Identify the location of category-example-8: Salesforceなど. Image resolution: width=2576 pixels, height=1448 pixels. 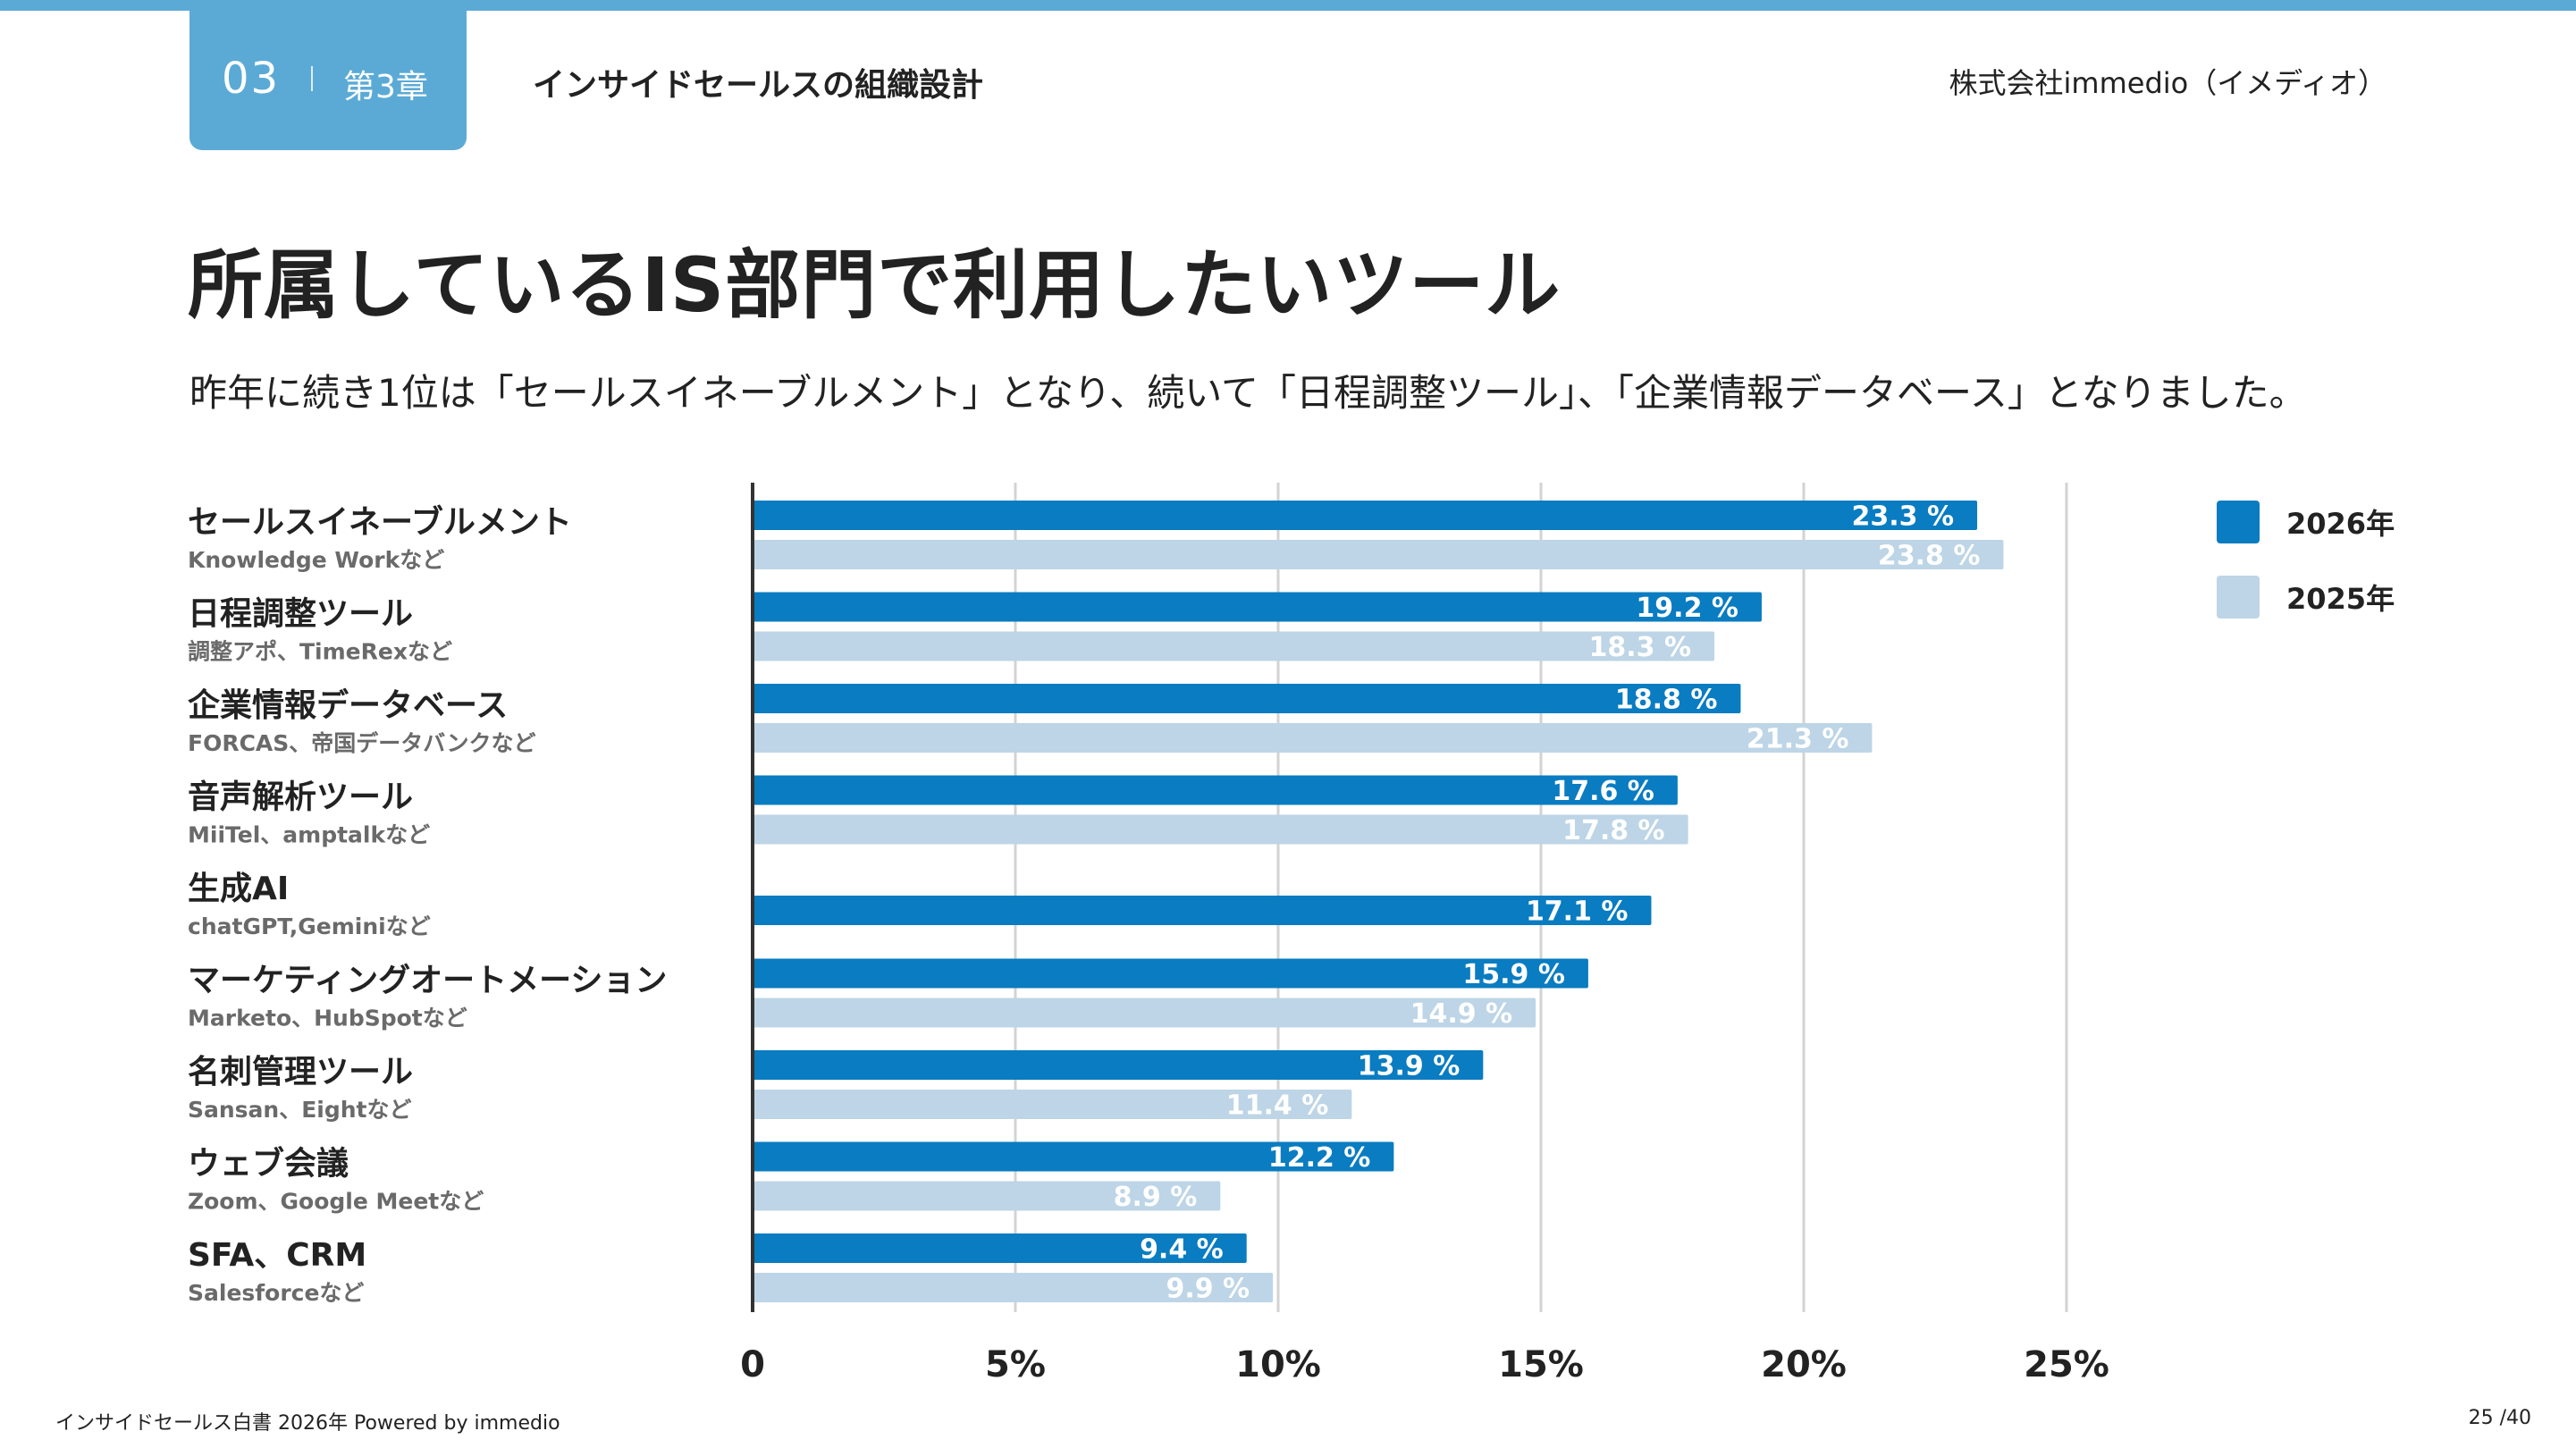
(276, 1293).